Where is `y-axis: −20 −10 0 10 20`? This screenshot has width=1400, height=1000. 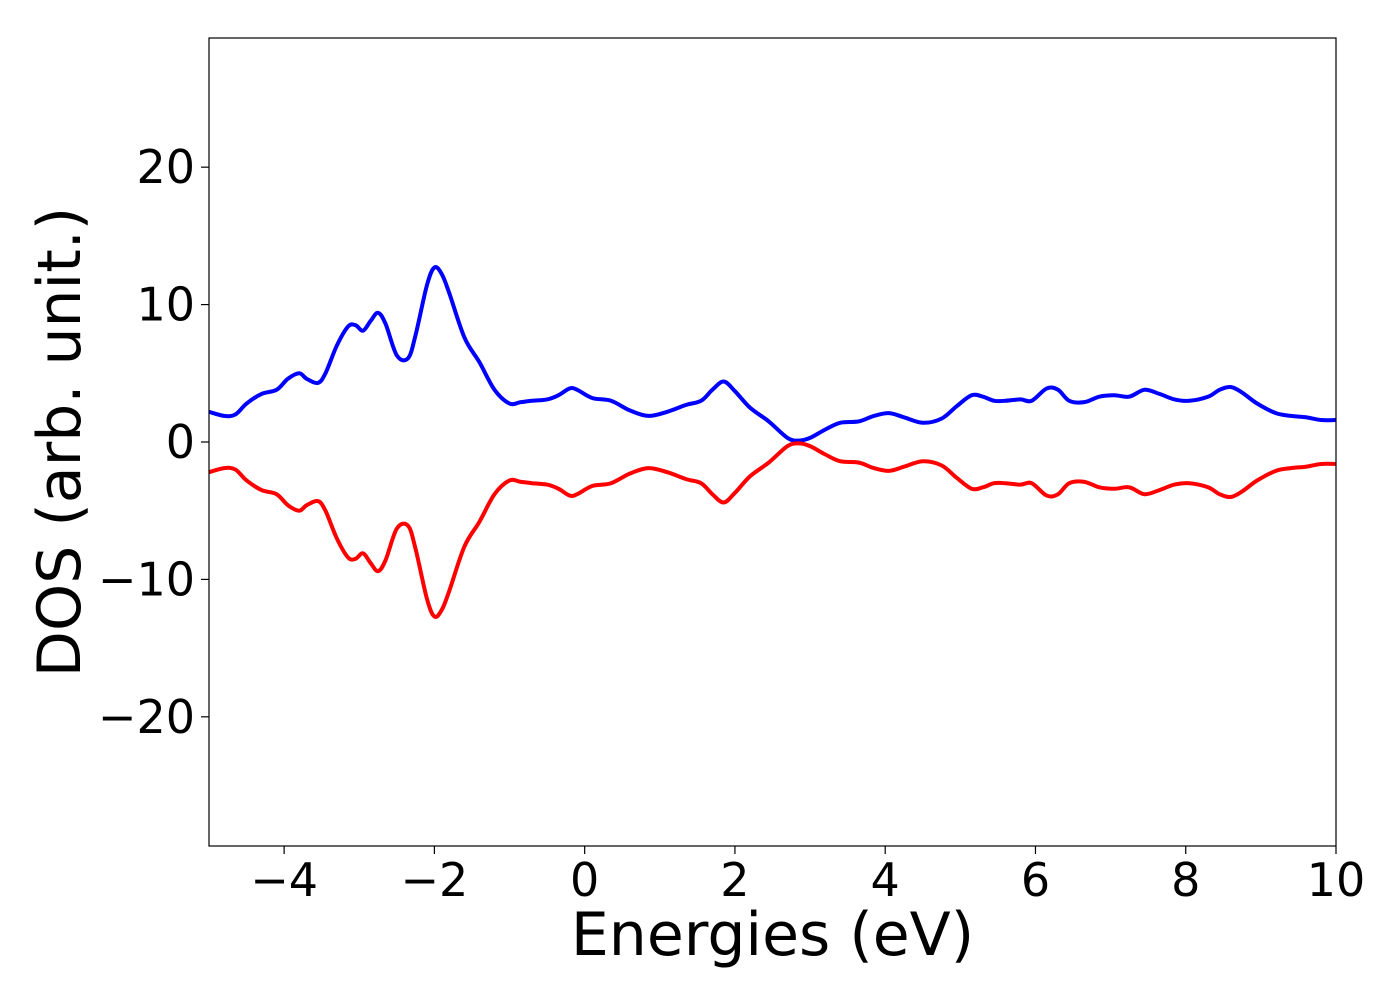 y-axis: −20 −10 0 10 20 is located at coordinates (153, 442).